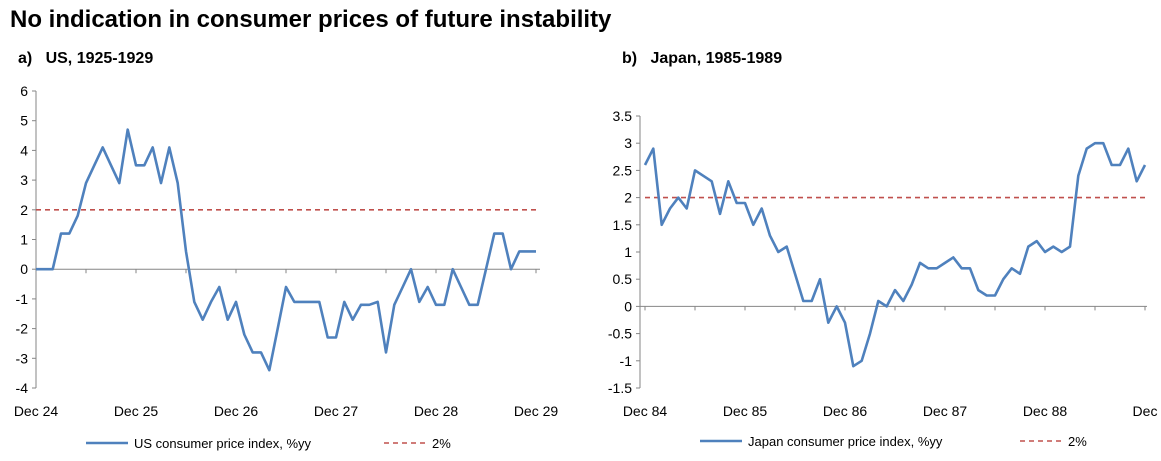  What do you see at coordinates (623, 170) in the screenshot?
I see `chart1-y-tick-label: 2.5` at bounding box center [623, 170].